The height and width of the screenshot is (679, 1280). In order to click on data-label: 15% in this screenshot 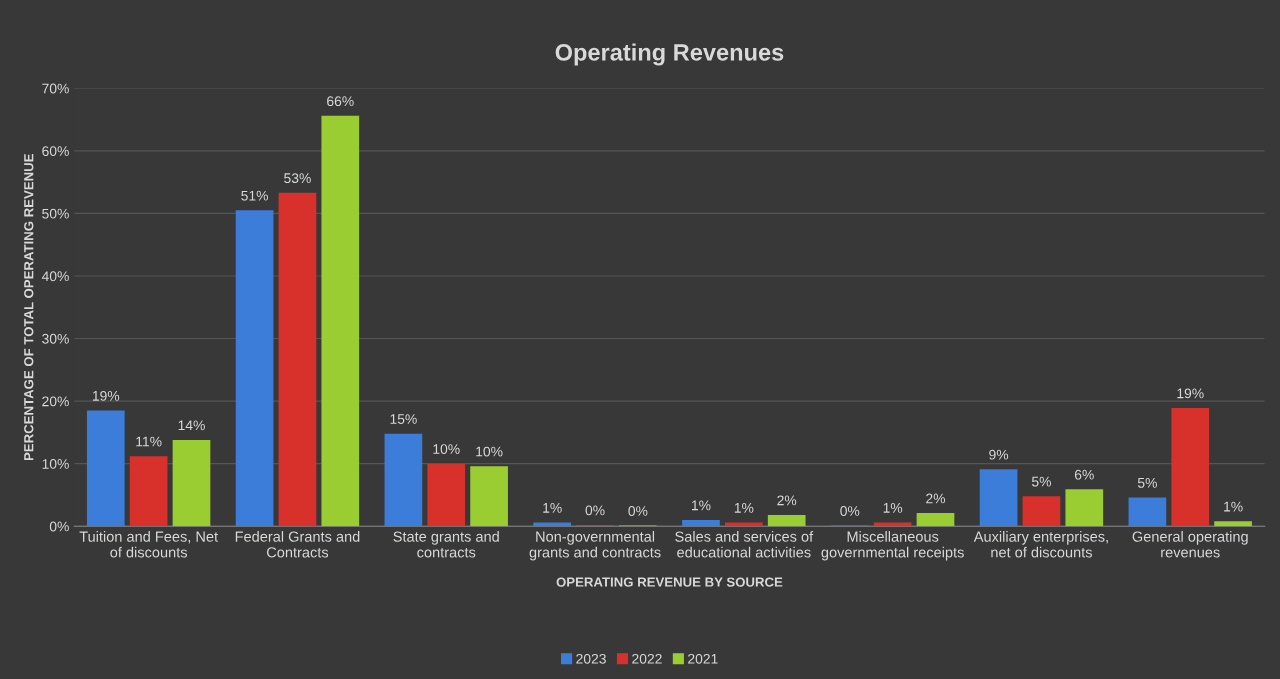, I will do `click(403, 419)`.